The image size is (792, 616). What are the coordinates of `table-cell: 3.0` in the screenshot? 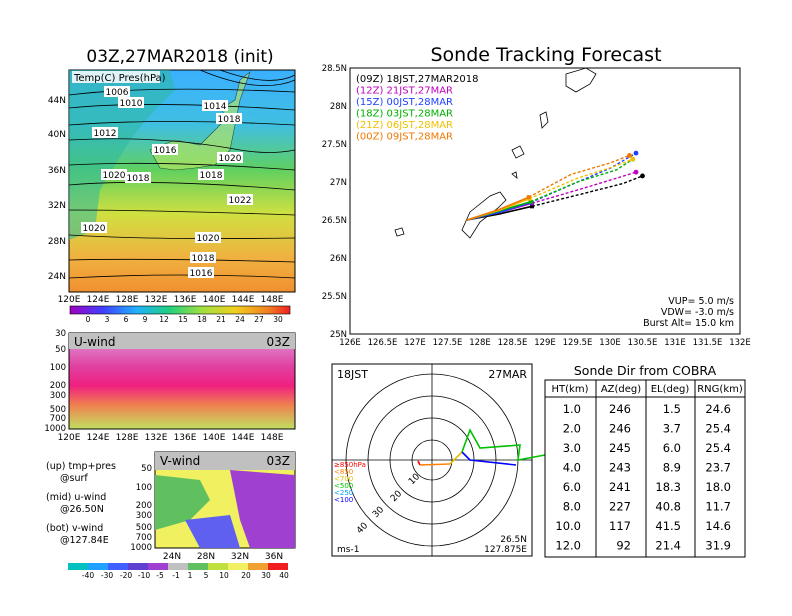 It's located at (572, 448).